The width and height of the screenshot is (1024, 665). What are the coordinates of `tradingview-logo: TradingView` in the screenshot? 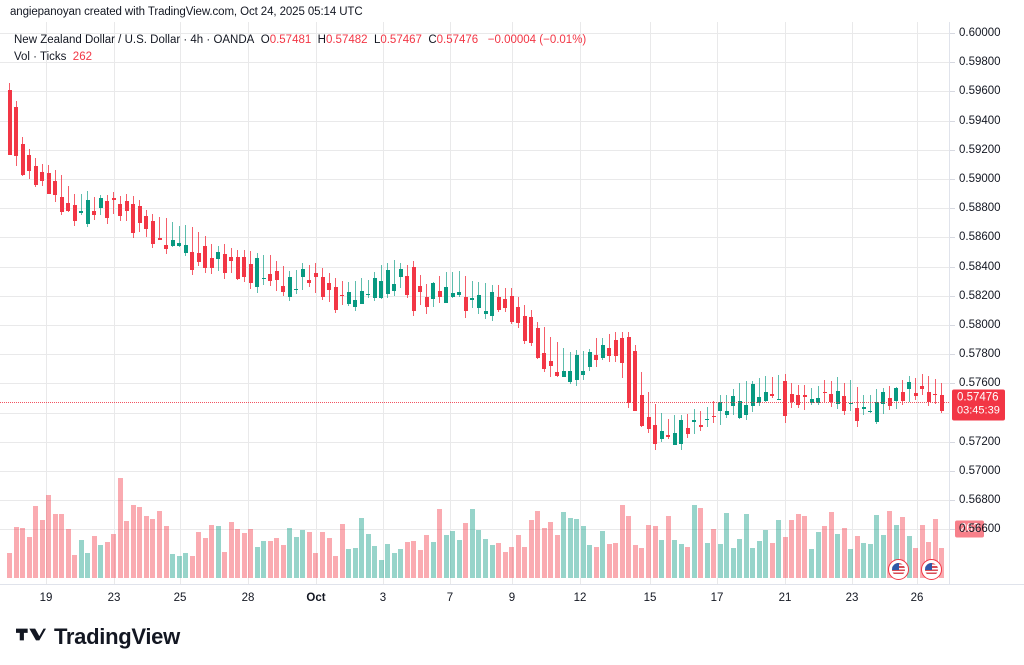 It's located at (98, 637).